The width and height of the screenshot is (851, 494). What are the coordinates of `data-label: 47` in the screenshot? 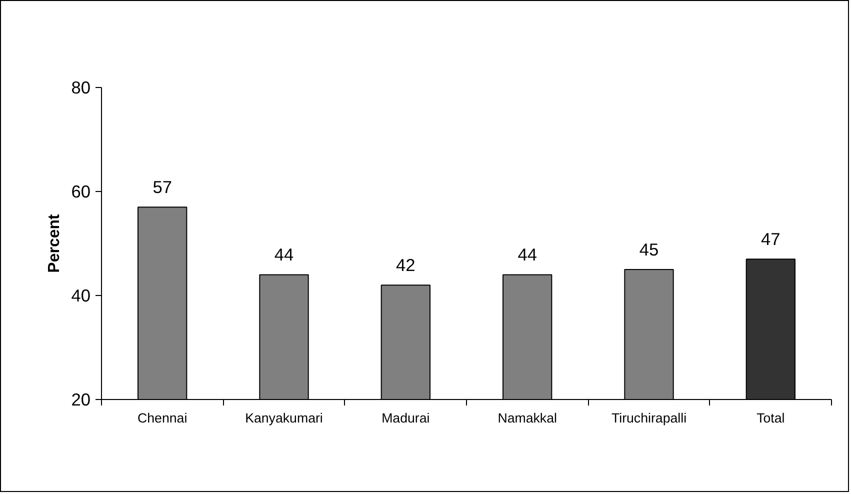 It's located at (770, 239).